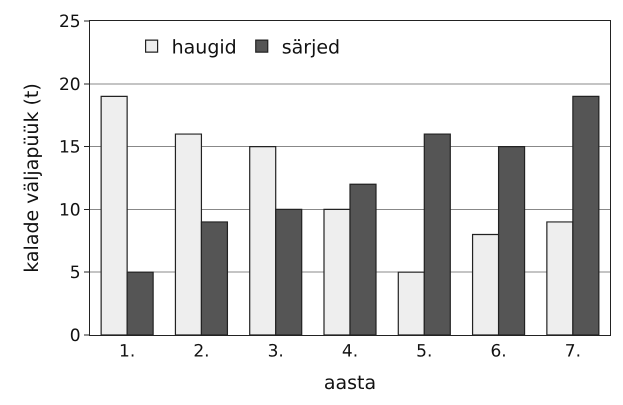  Describe the element at coordinates (69, 148) in the screenshot. I see `y-tick-label: 15` at that location.